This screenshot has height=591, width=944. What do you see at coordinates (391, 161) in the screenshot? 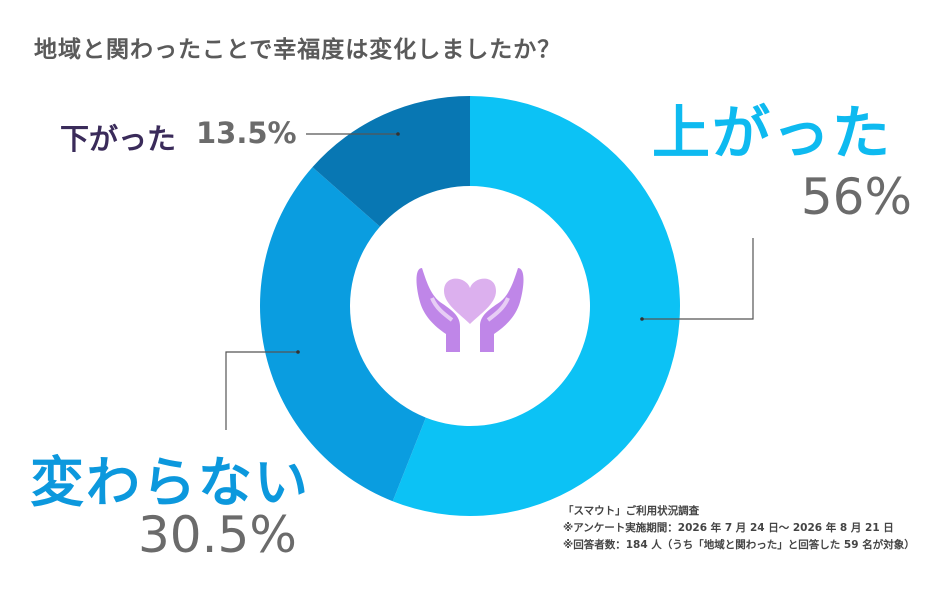
I see `slice-down` at bounding box center [391, 161].